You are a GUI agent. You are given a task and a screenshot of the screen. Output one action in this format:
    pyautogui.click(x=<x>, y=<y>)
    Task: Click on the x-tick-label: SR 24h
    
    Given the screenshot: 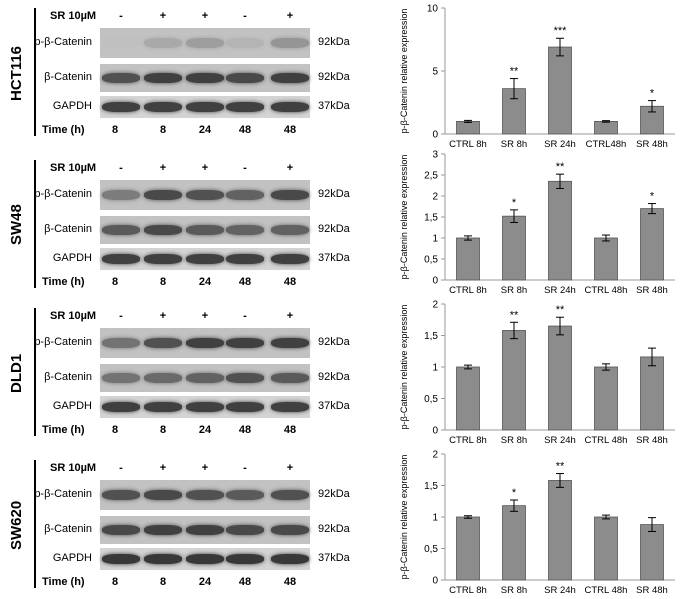 What is the action you would take?
    pyautogui.click(x=560, y=440)
    